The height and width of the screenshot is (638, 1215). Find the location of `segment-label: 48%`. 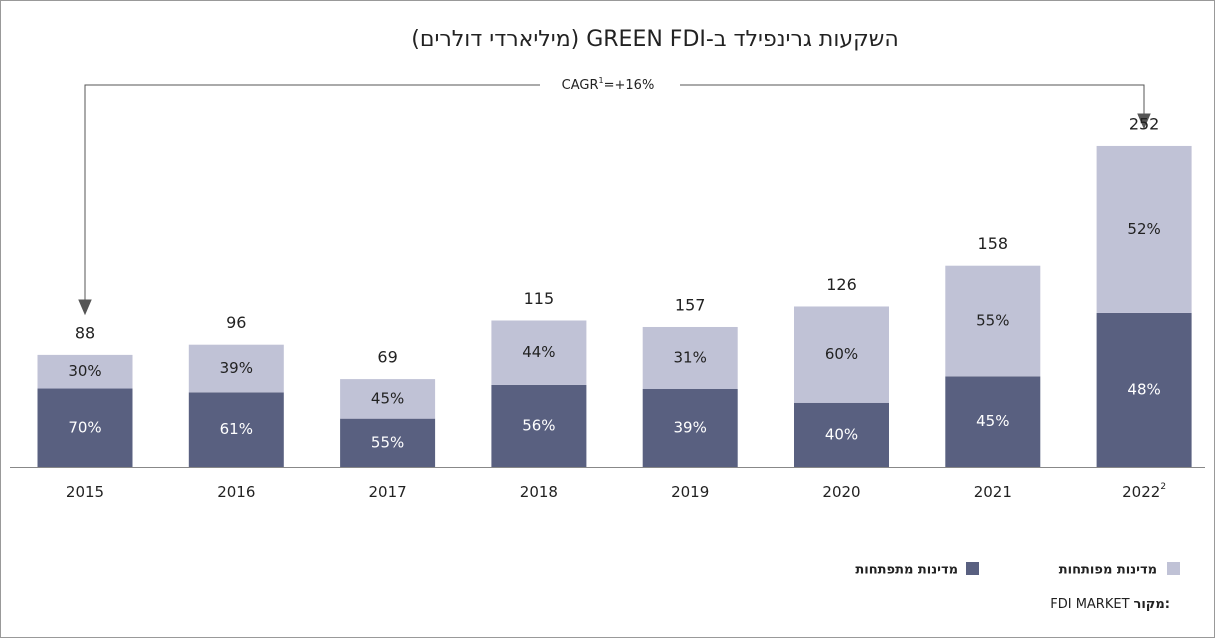

segment-label: 48% is located at coordinates (1143, 389).